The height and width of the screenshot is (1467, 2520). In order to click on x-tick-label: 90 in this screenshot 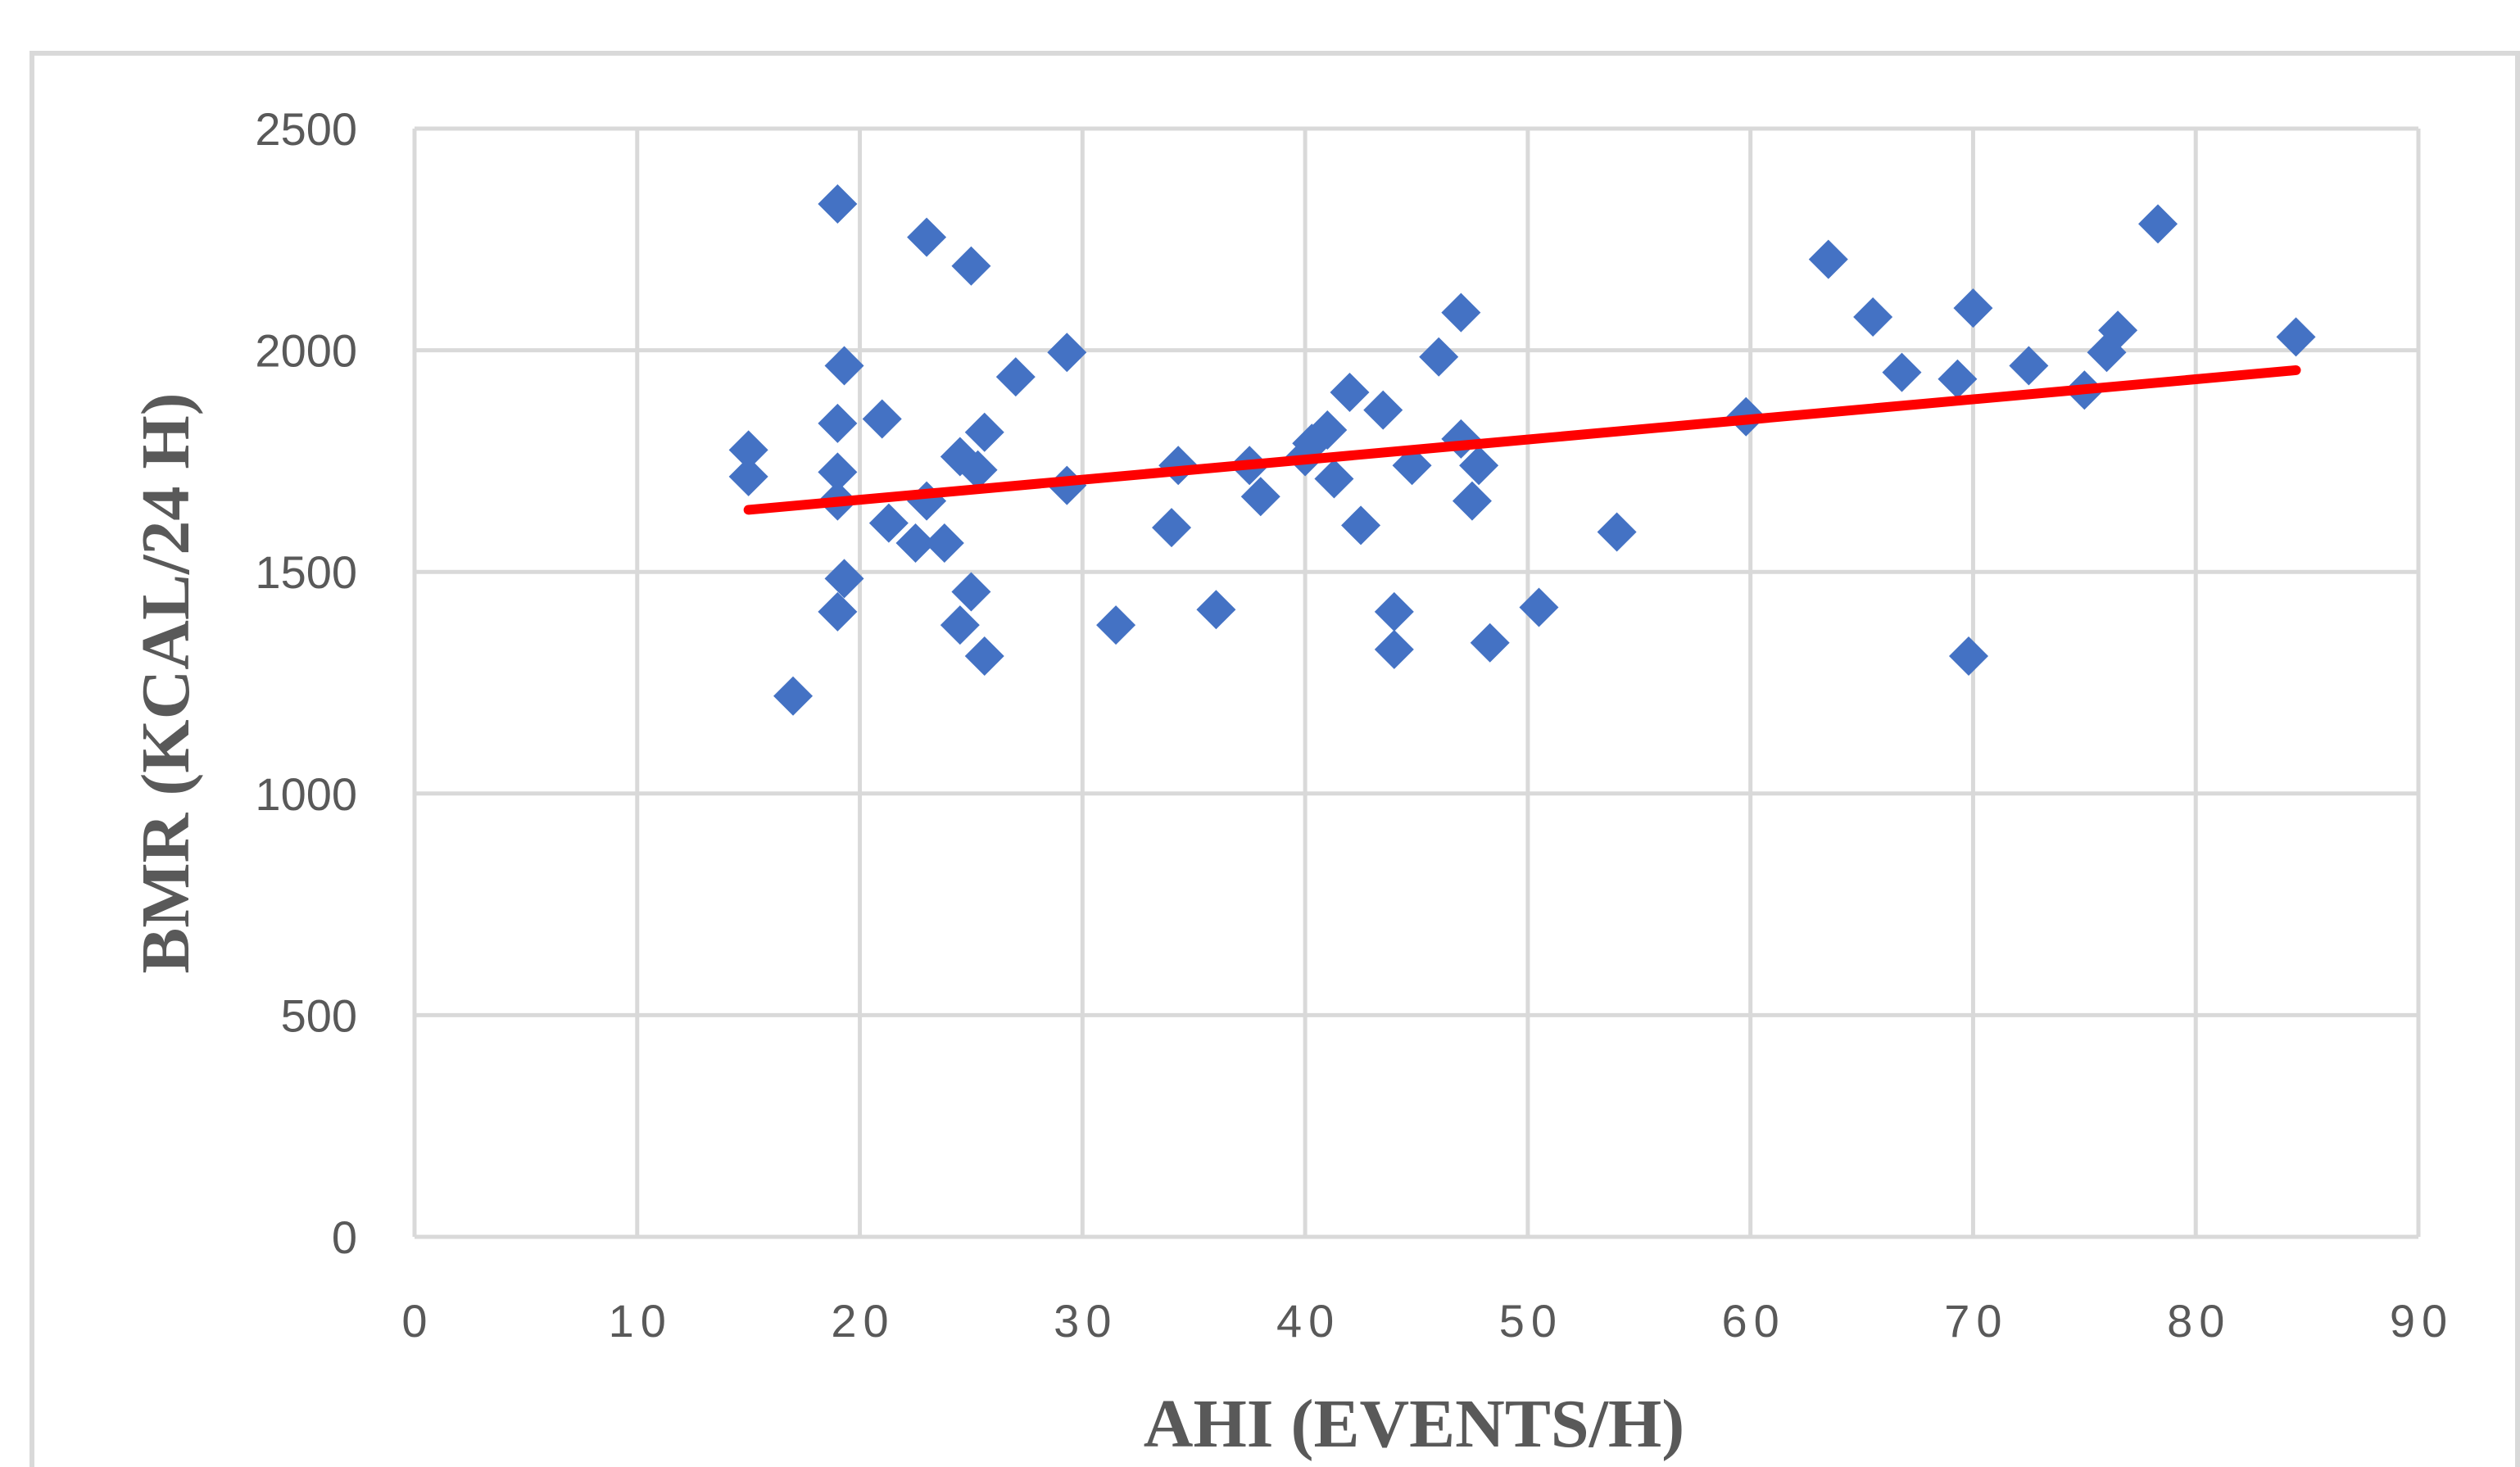, I will do `click(2422, 1321)`.